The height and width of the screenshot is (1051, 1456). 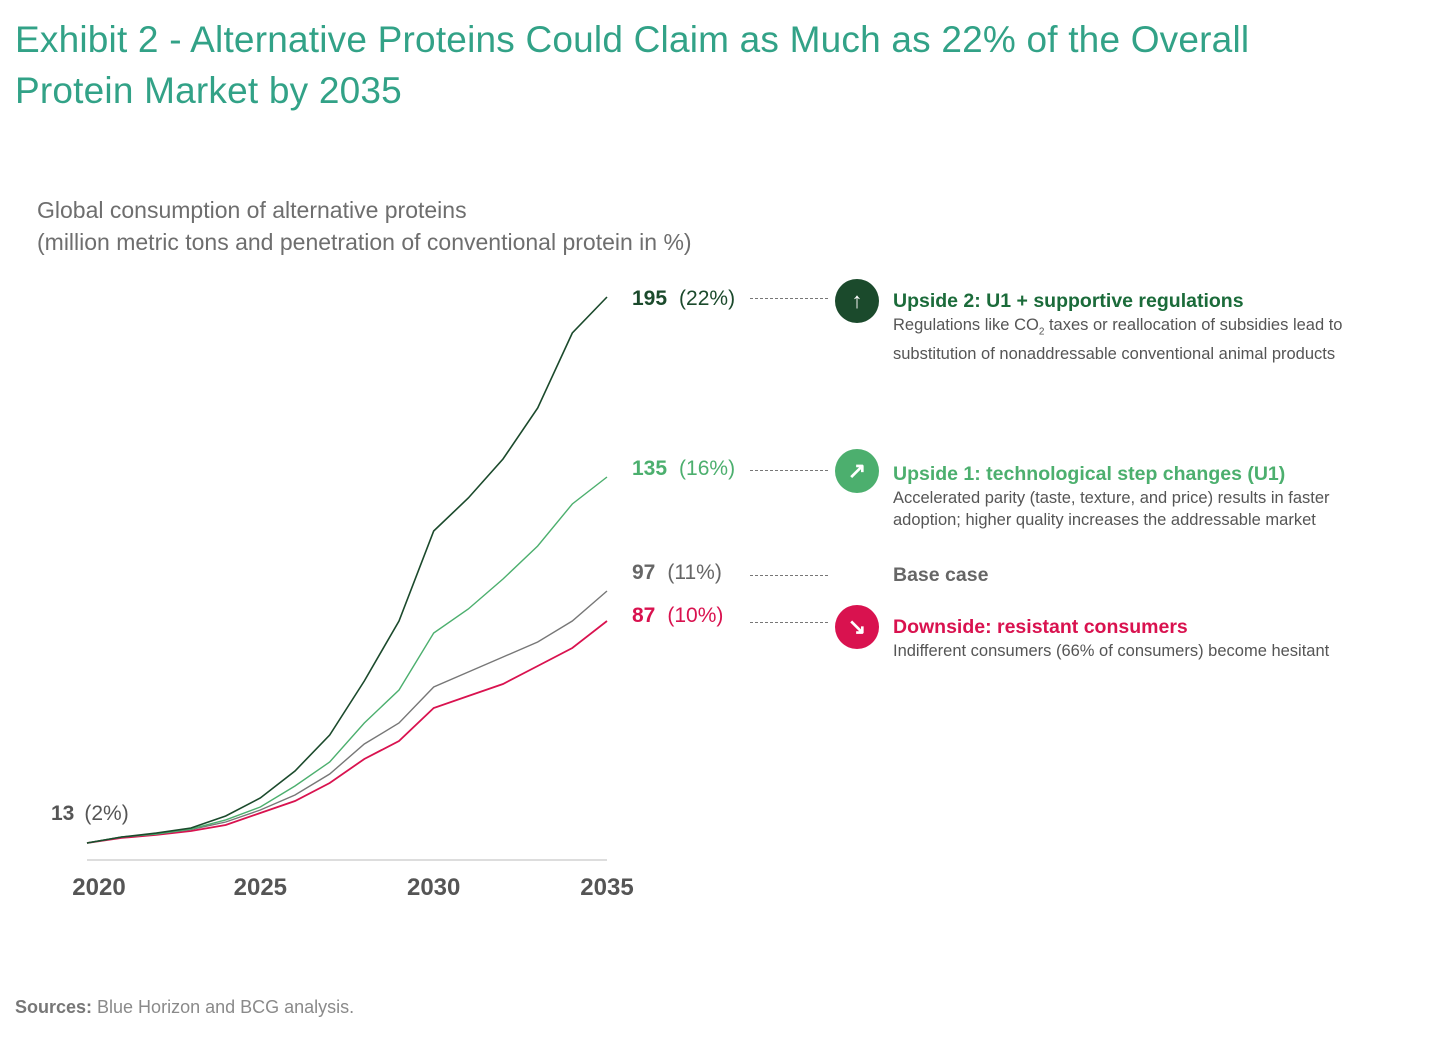 I want to click on end-pct: (22%), so click(x=707, y=298).